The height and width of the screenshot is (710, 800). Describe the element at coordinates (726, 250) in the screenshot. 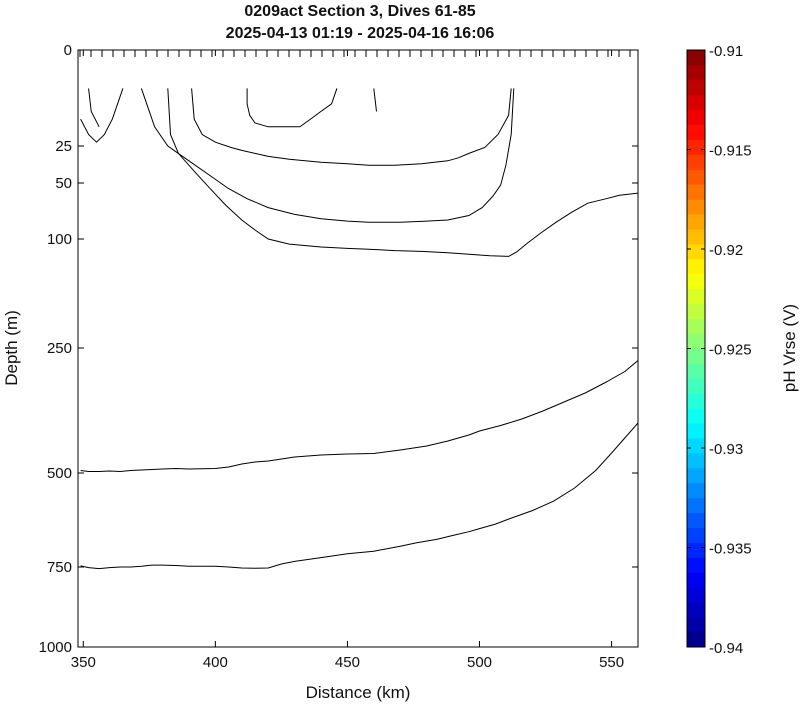

I see `colorbar-tick-label: -0.92` at that location.